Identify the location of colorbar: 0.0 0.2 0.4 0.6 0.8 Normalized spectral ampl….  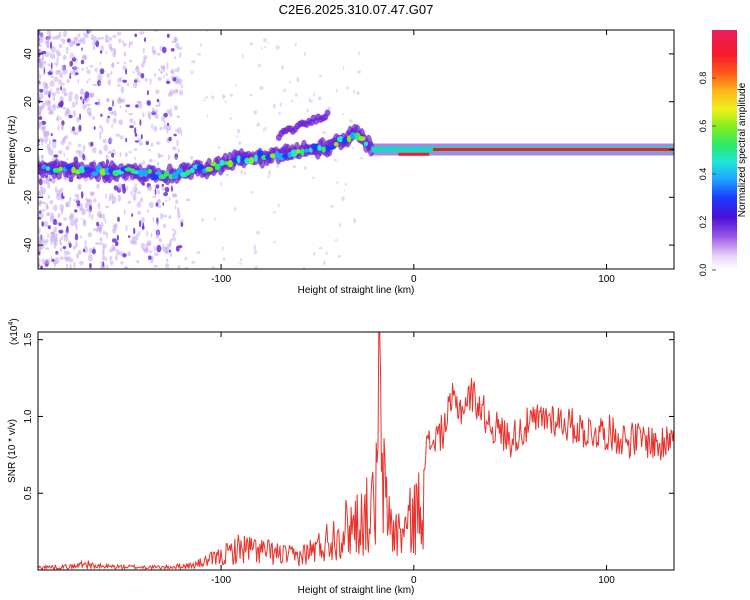
(723, 153).